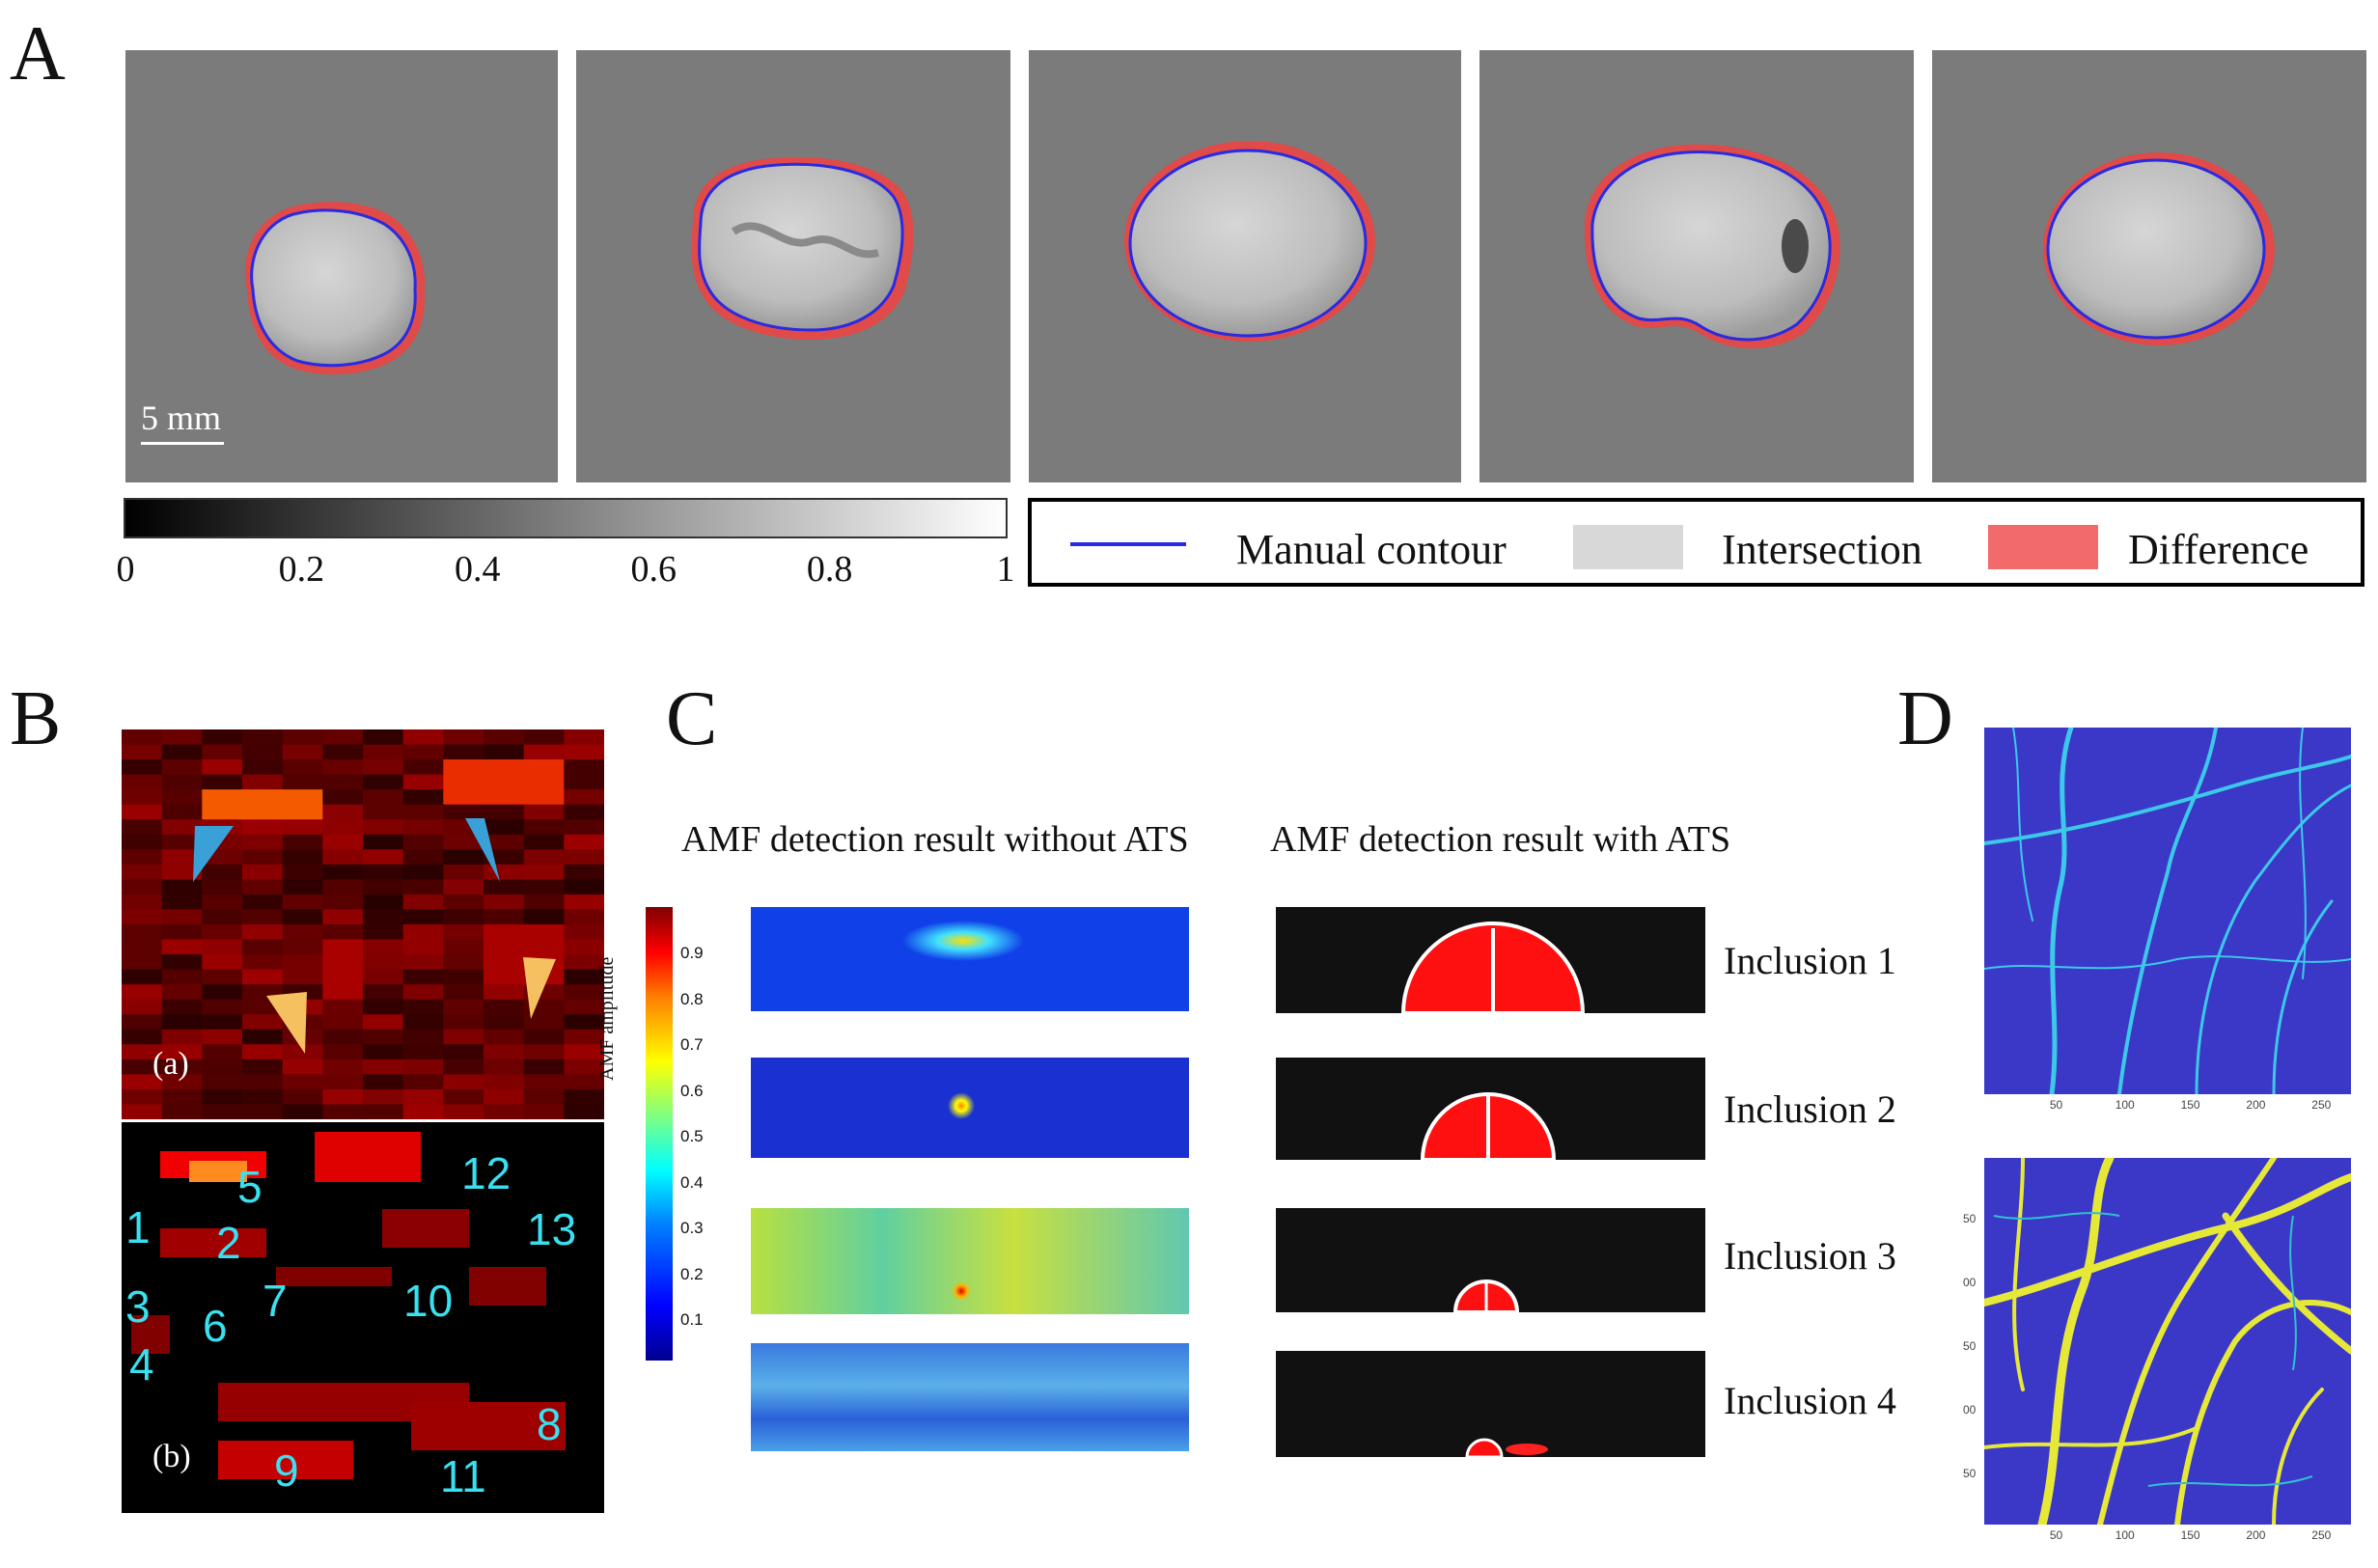 The image size is (2378, 1568). What do you see at coordinates (218, 1171) in the screenshot?
I see `heat-hotspot` at bounding box center [218, 1171].